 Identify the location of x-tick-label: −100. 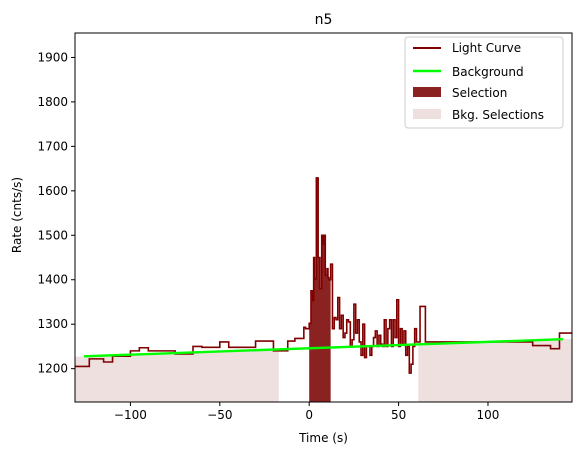
(130, 415).